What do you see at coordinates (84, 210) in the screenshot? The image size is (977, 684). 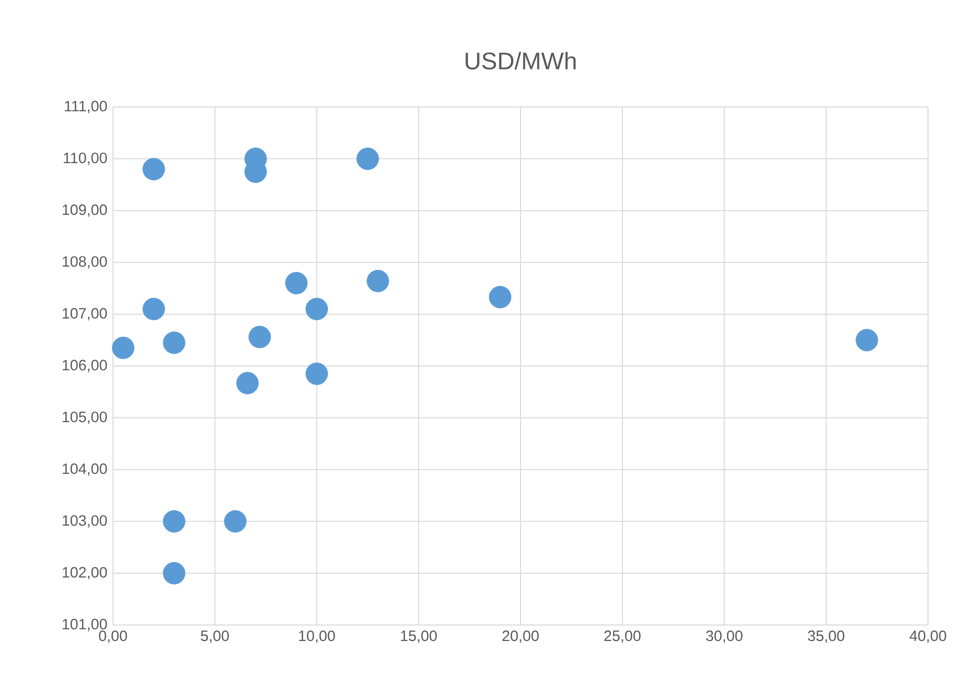 I see `y-tick-label: 109,00` at bounding box center [84, 210].